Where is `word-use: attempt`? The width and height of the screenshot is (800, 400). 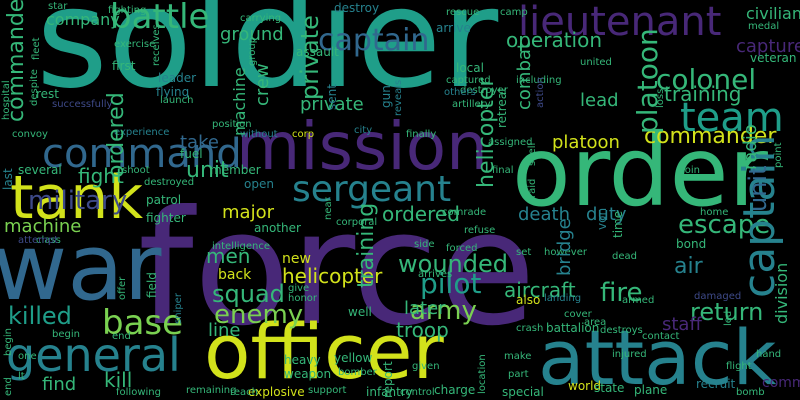
word-use: attempt is located at coordinates (38, 240).